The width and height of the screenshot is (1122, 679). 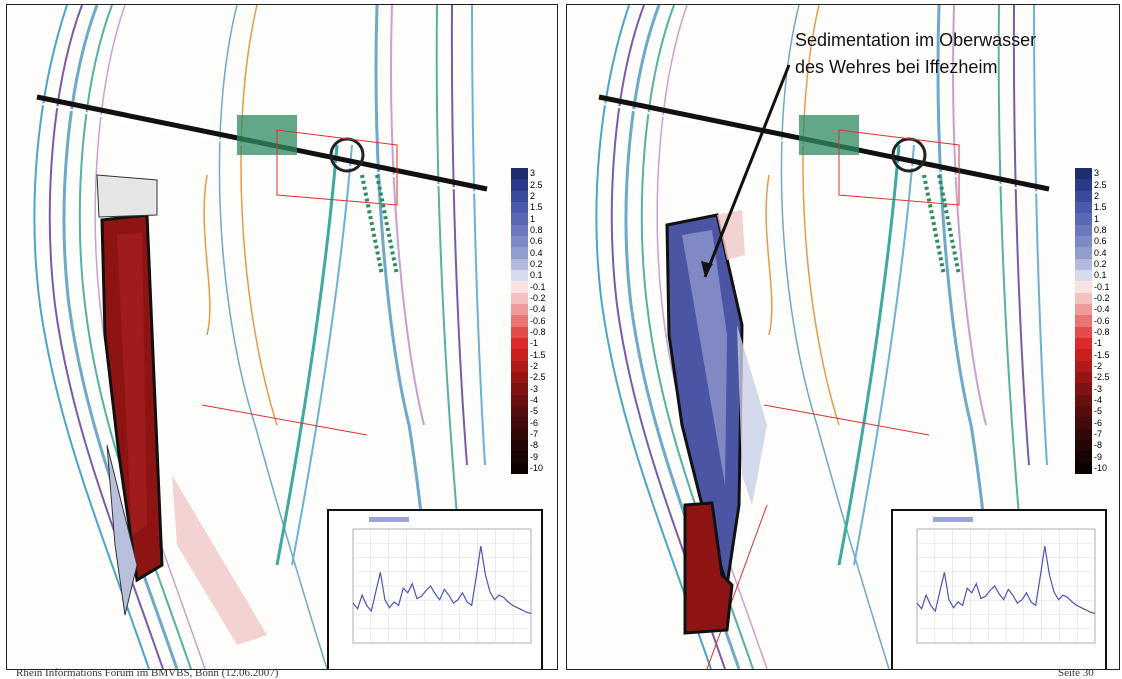 I want to click on legend-label: -7, so click(x=1098, y=434).